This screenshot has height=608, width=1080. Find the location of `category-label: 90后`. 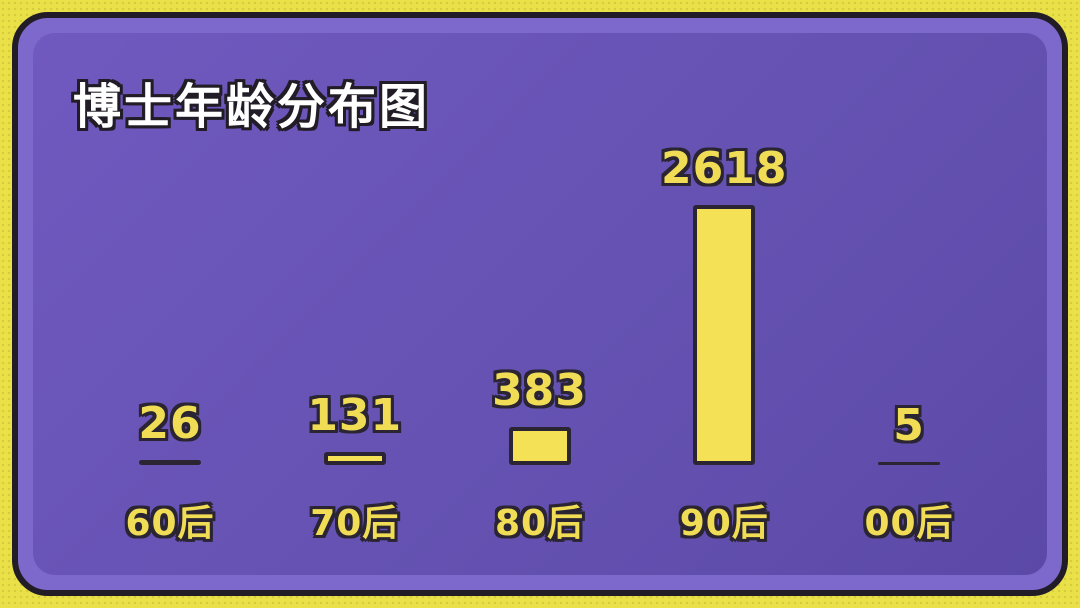

category-label: 90后 is located at coordinates (724, 523).